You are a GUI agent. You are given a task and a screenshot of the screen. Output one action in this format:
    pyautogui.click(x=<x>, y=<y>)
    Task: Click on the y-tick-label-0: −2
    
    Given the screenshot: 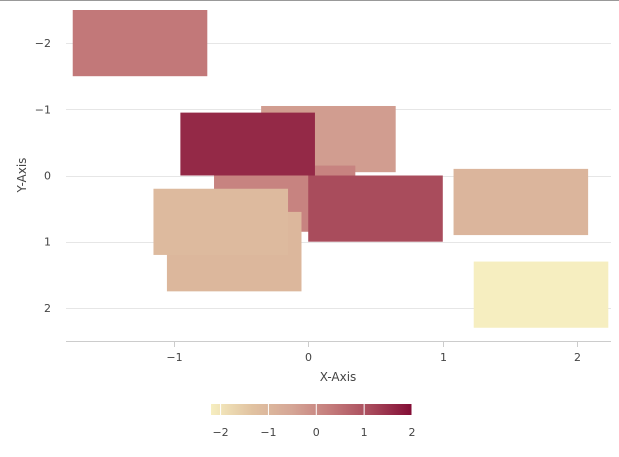 What is the action you would take?
    pyautogui.click(x=43, y=43)
    